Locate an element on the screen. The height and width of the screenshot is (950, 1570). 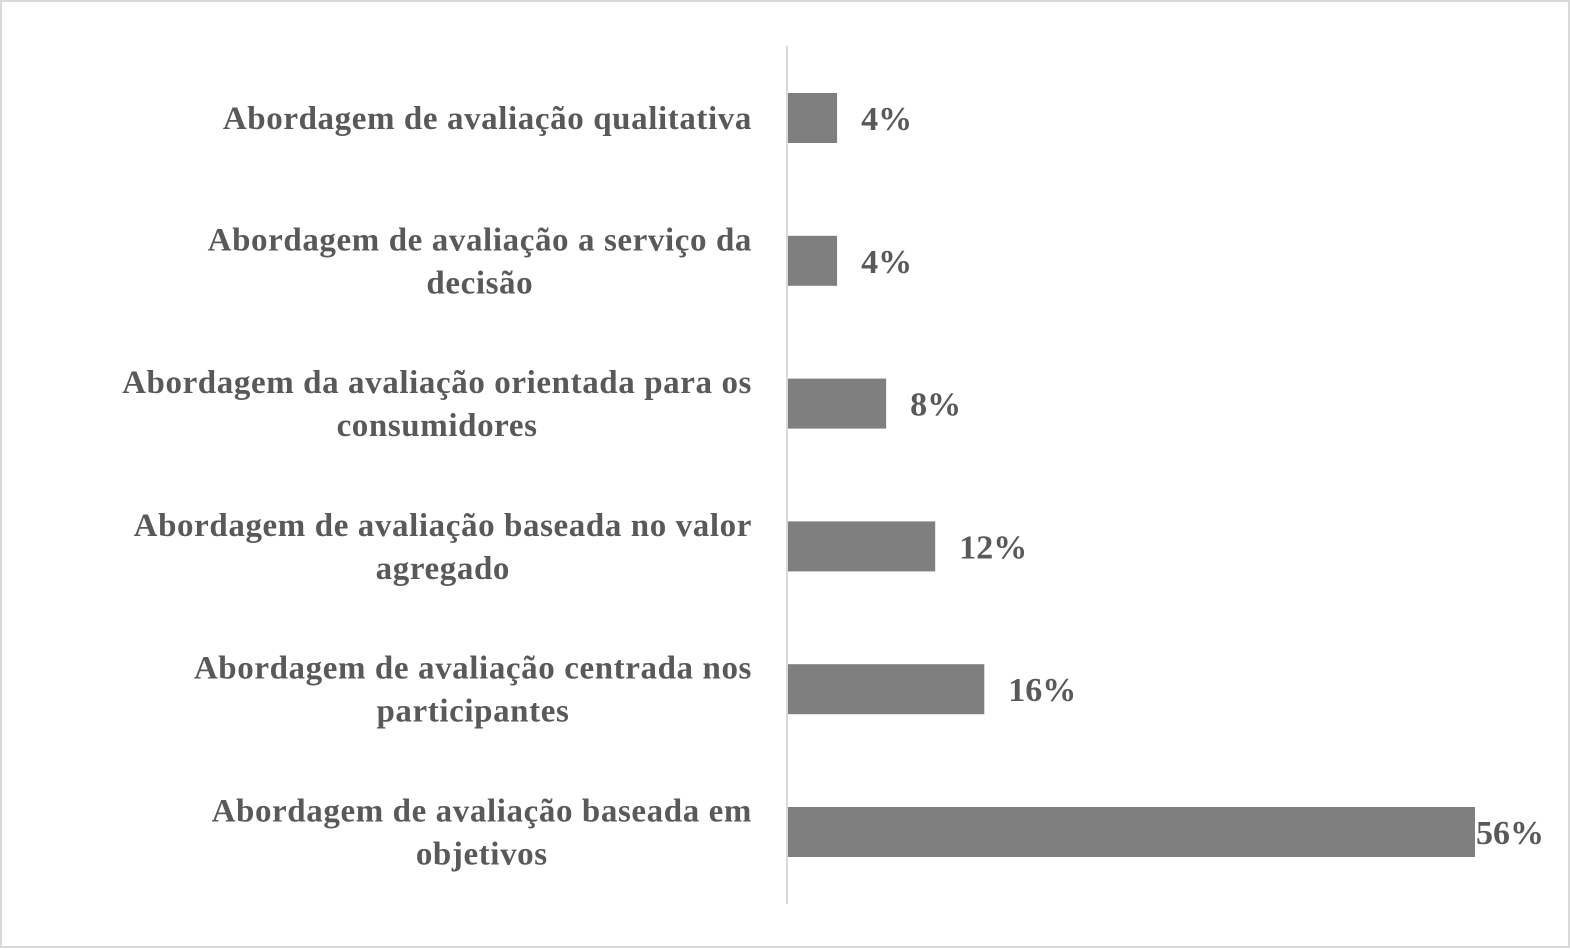
category-label-line: objetivos is located at coordinates (482, 855).